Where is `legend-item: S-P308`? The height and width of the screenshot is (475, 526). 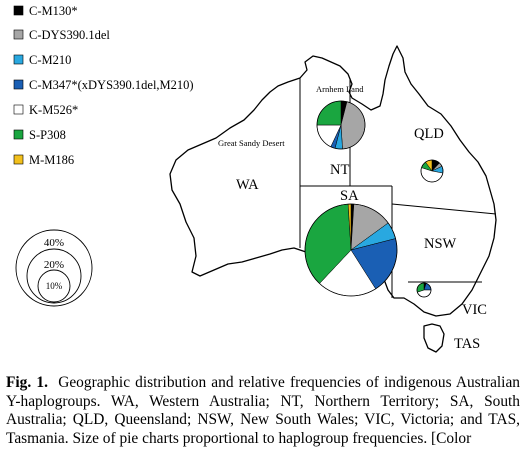 legend-item: S-P308 is located at coordinates (39, 135).